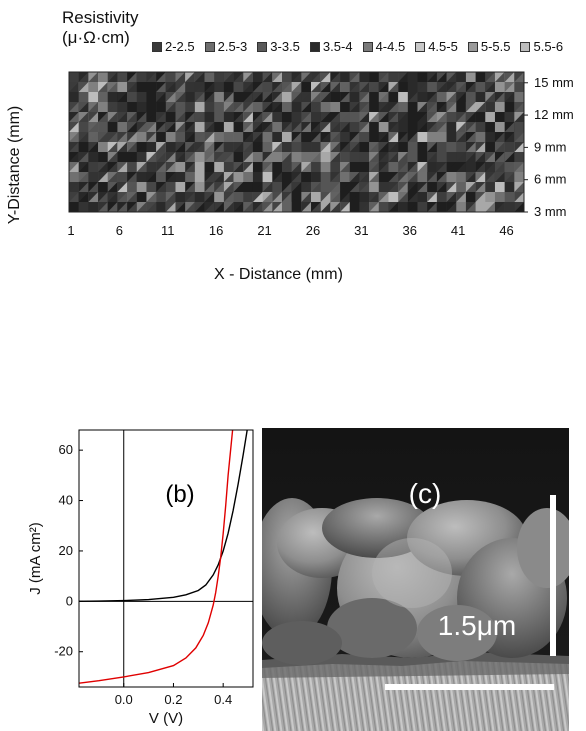 This screenshot has height=731, width=586. I want to click on legend-label: 2-2.5, so click(180, 46).